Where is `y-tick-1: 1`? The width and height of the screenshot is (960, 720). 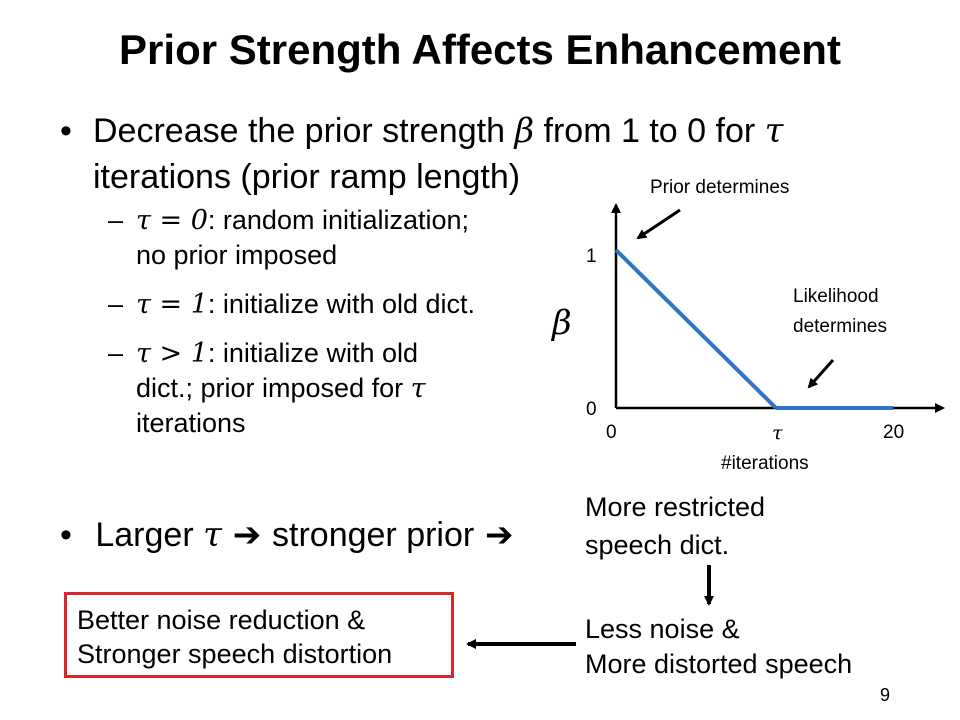
y-tick-1: 1 is located at coordinates (591, 256).